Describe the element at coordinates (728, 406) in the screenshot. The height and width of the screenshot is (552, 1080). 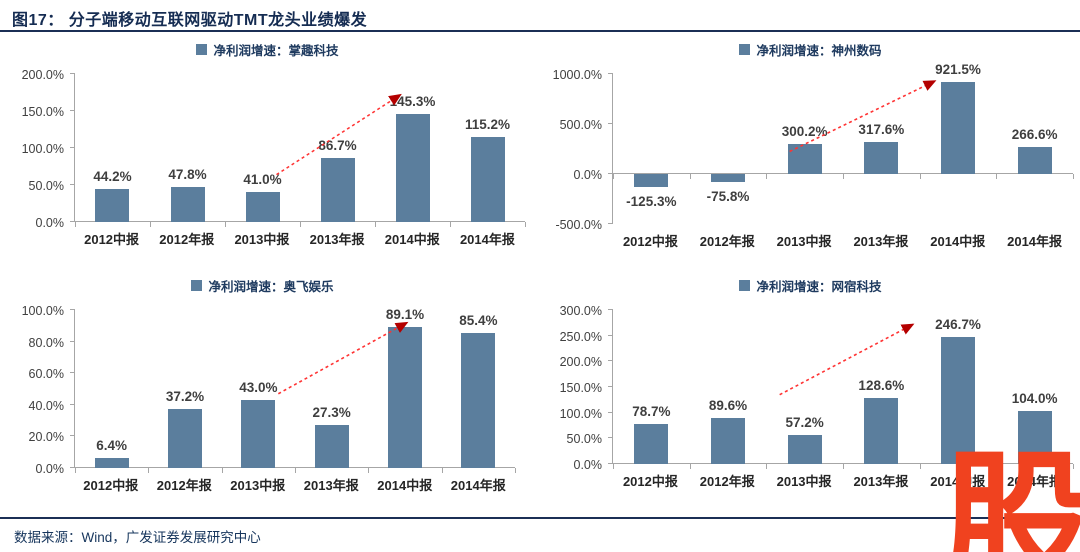
I see `bar-value-label: 89.6%` at that location.